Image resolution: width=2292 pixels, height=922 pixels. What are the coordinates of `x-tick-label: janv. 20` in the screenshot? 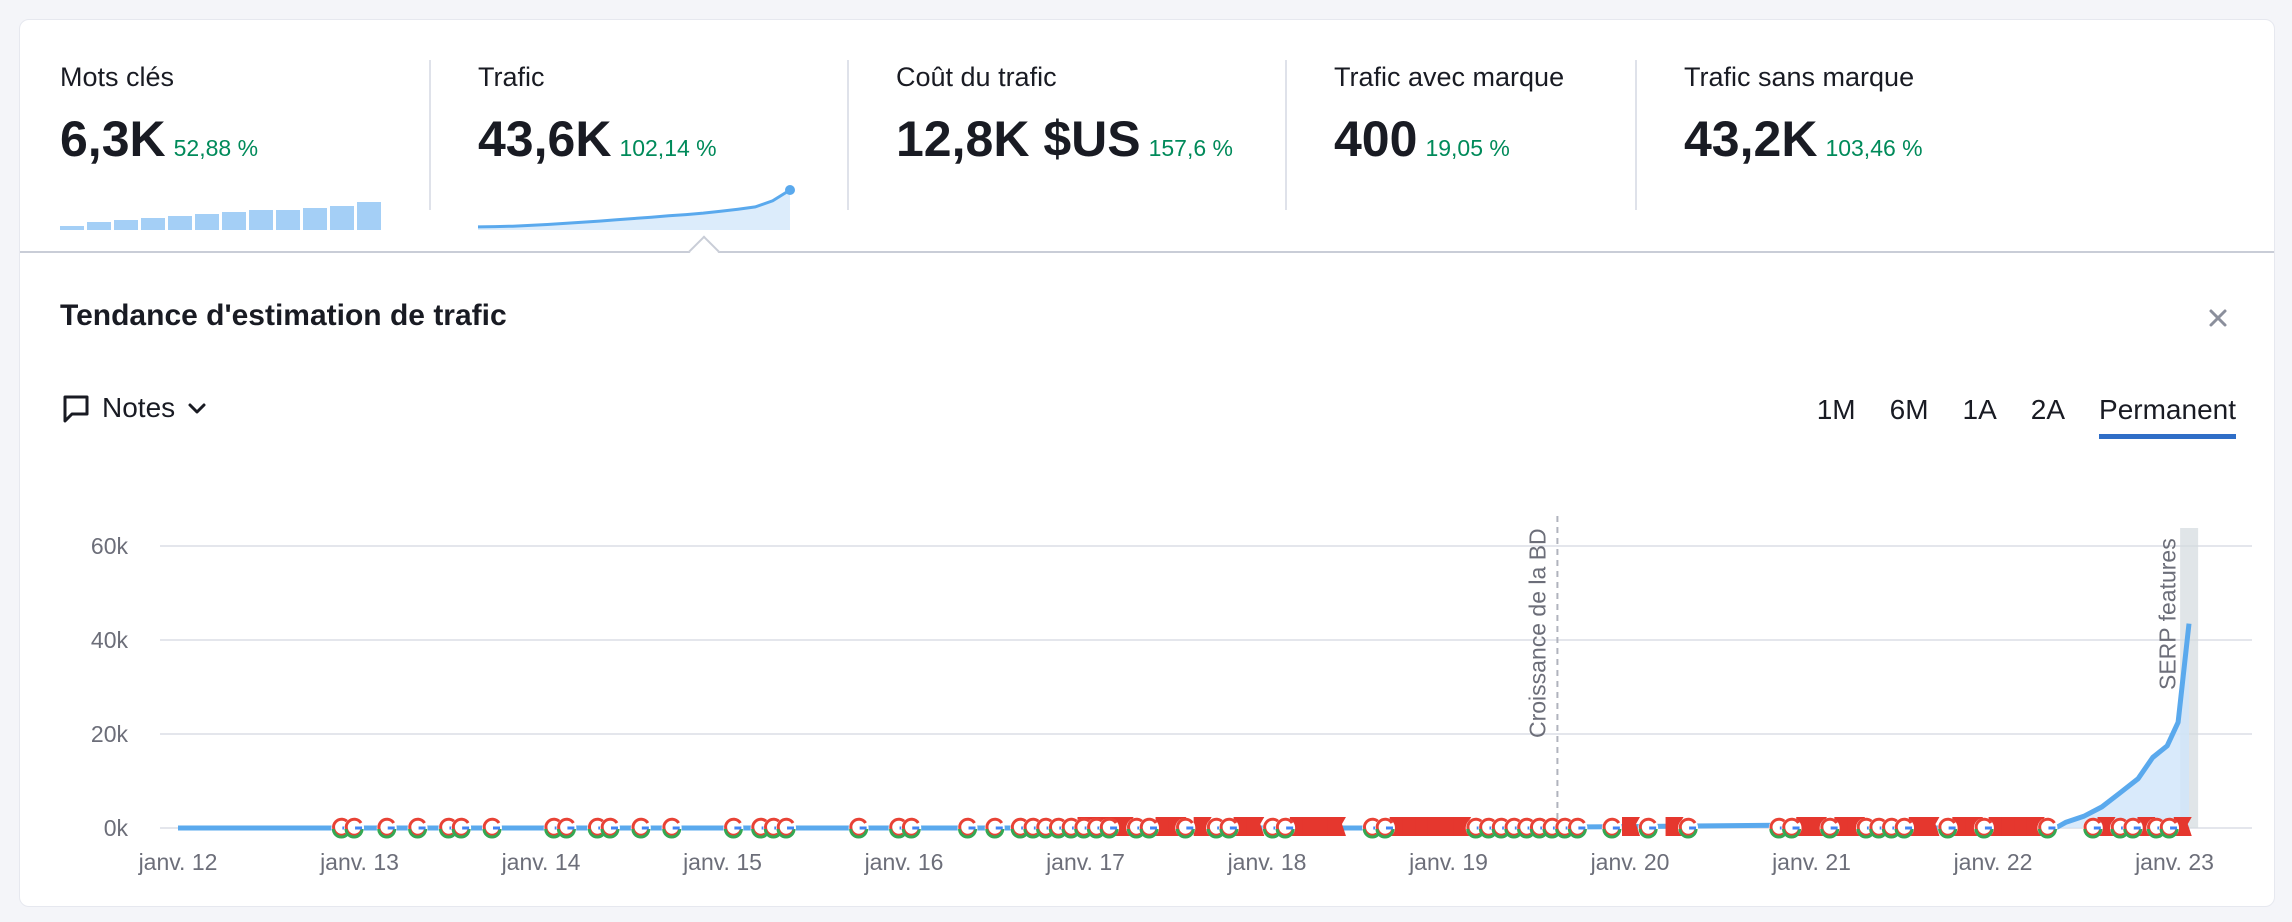 It's located at (1630, 862).